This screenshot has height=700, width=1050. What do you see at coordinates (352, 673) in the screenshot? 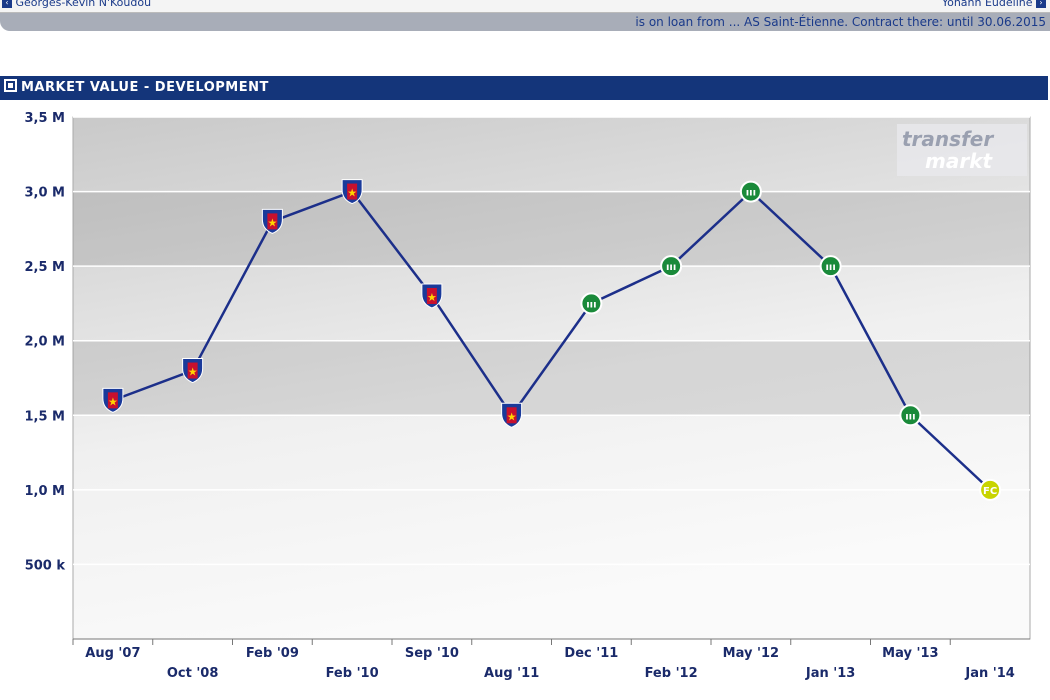
I see `x-tick-label: Feb '10` at bounding box center [352, 673].